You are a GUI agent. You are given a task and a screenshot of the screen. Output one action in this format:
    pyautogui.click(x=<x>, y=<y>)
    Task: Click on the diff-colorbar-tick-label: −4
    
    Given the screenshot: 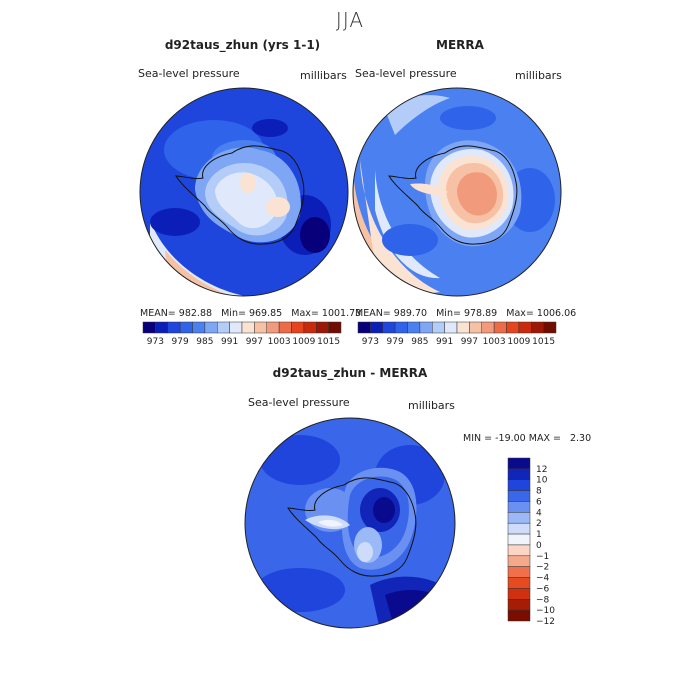 What is the action you would take?
    pyautogui.click(x=543, y=579)
    